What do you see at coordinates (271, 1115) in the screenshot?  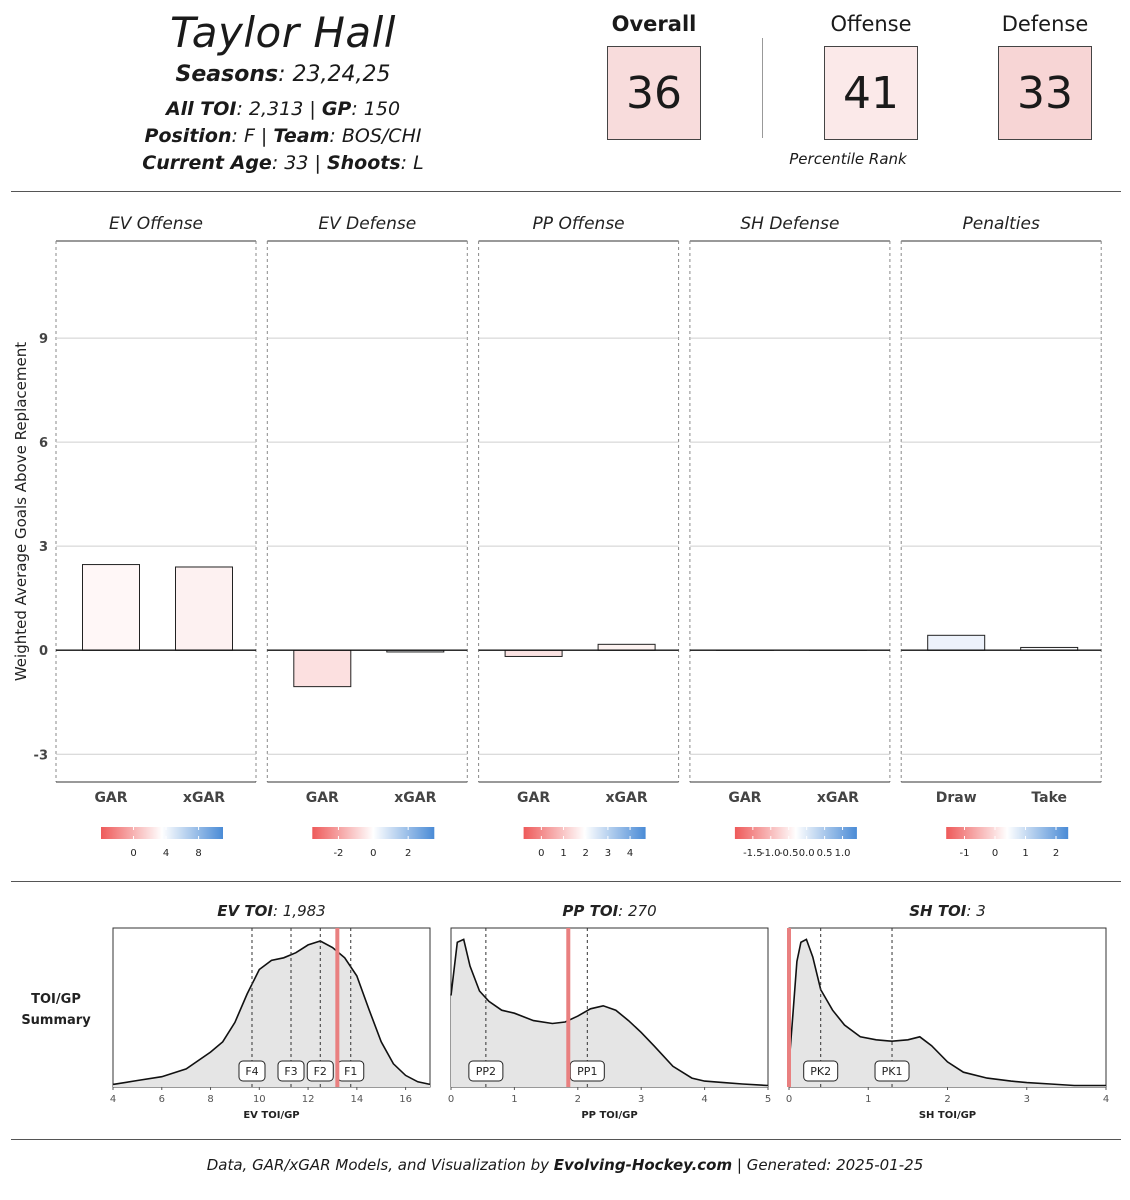 I see `x-axis-title: EV TOI/GP` at bounding box center [271, 1115].